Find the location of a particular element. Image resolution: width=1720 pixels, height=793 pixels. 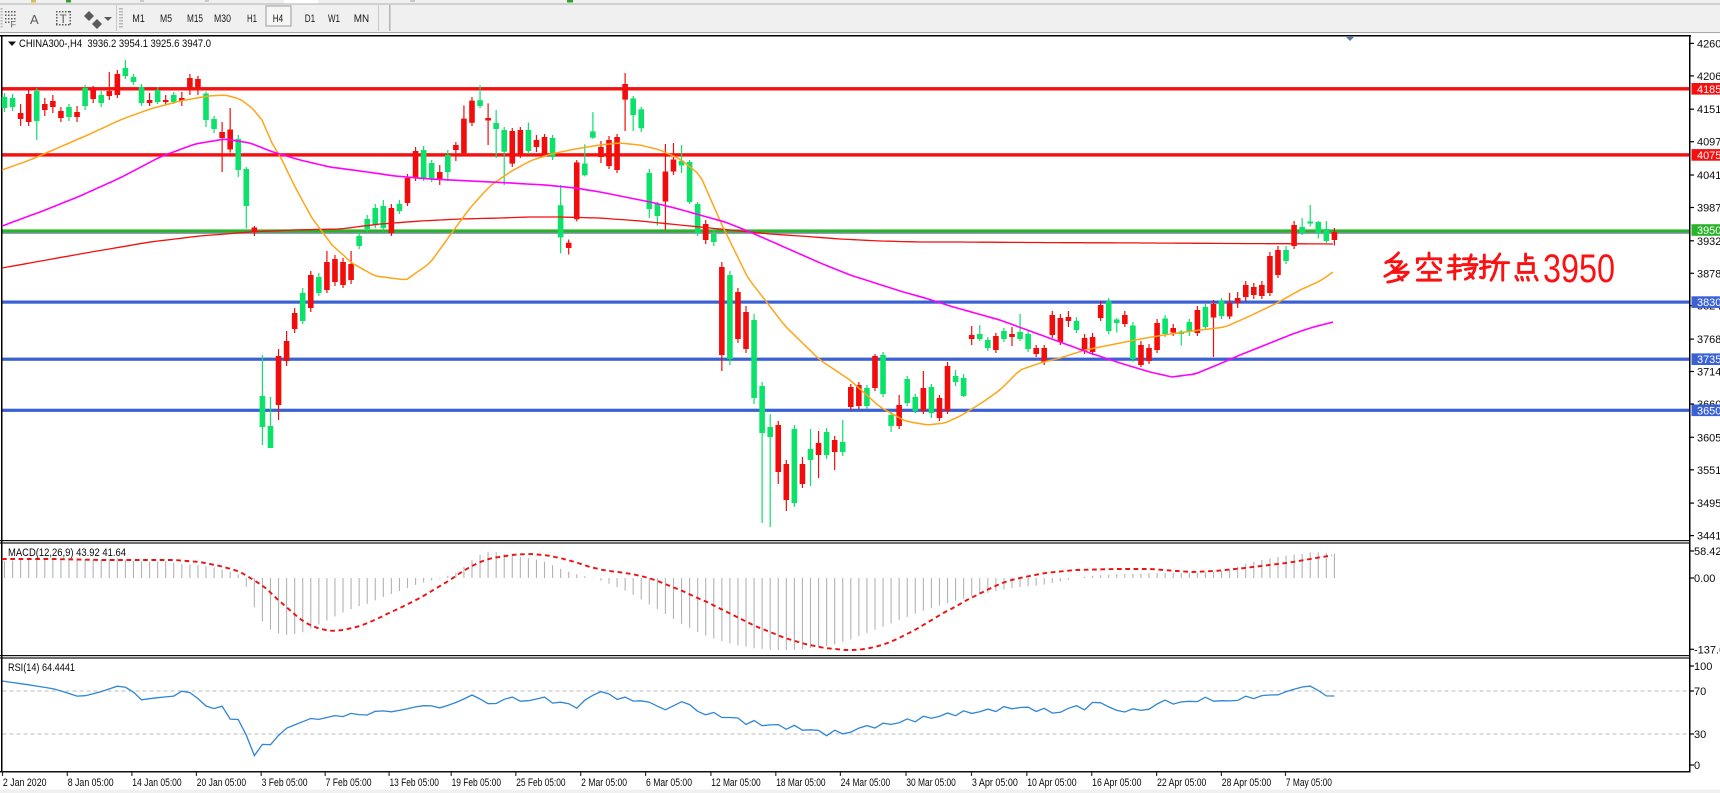

svg-text: 4041.5 is located at coordinates (1708, 176).